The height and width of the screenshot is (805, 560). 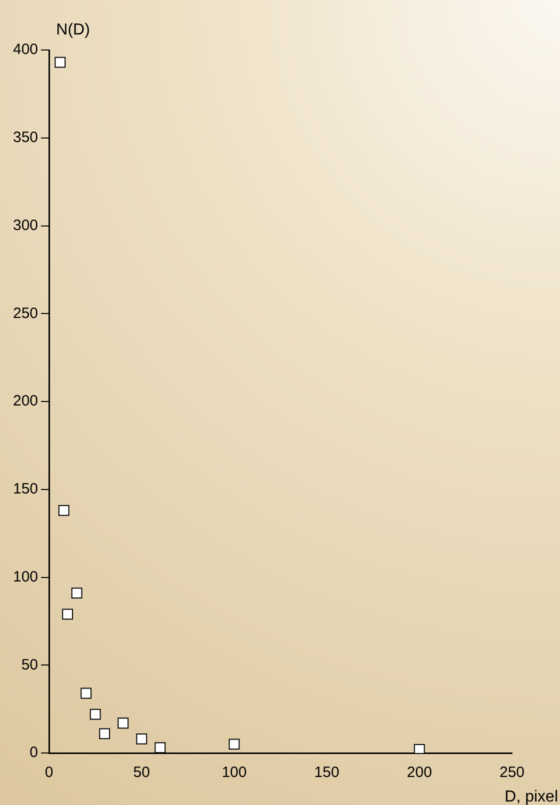 What do you see at coordinates (29, 665) in the screenshot?
I see `y-tick-label: 50` at bounding box center [29, 665].